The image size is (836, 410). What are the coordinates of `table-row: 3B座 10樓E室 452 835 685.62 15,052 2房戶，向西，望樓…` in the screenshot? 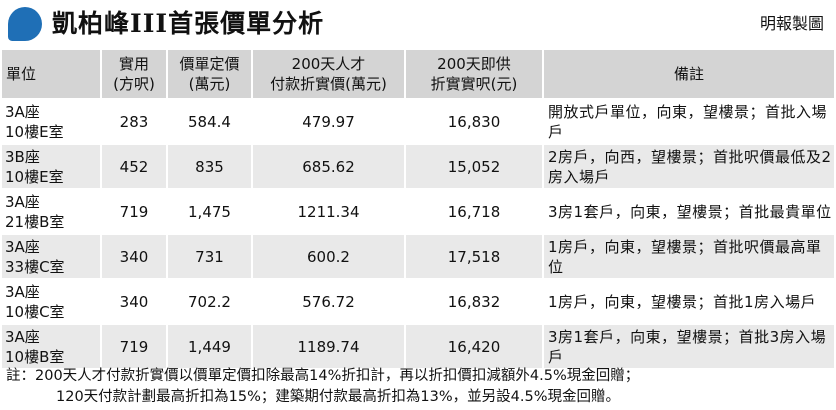 It's located at (418, 166).